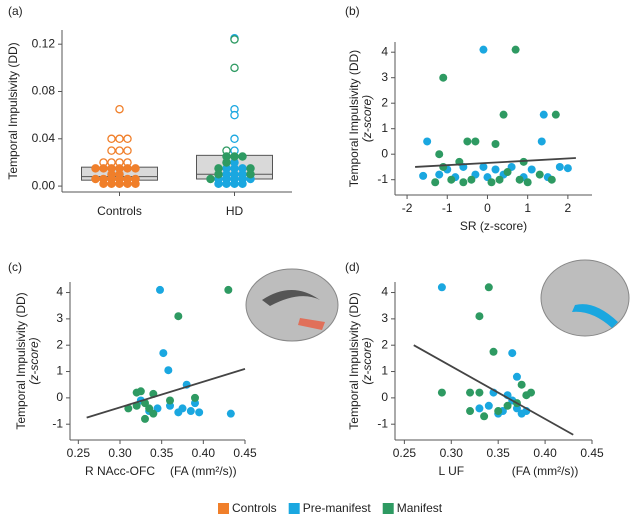 This screenshot has width=640, height=519. I want to click on y-tick-label: 1, so click(384, 371).